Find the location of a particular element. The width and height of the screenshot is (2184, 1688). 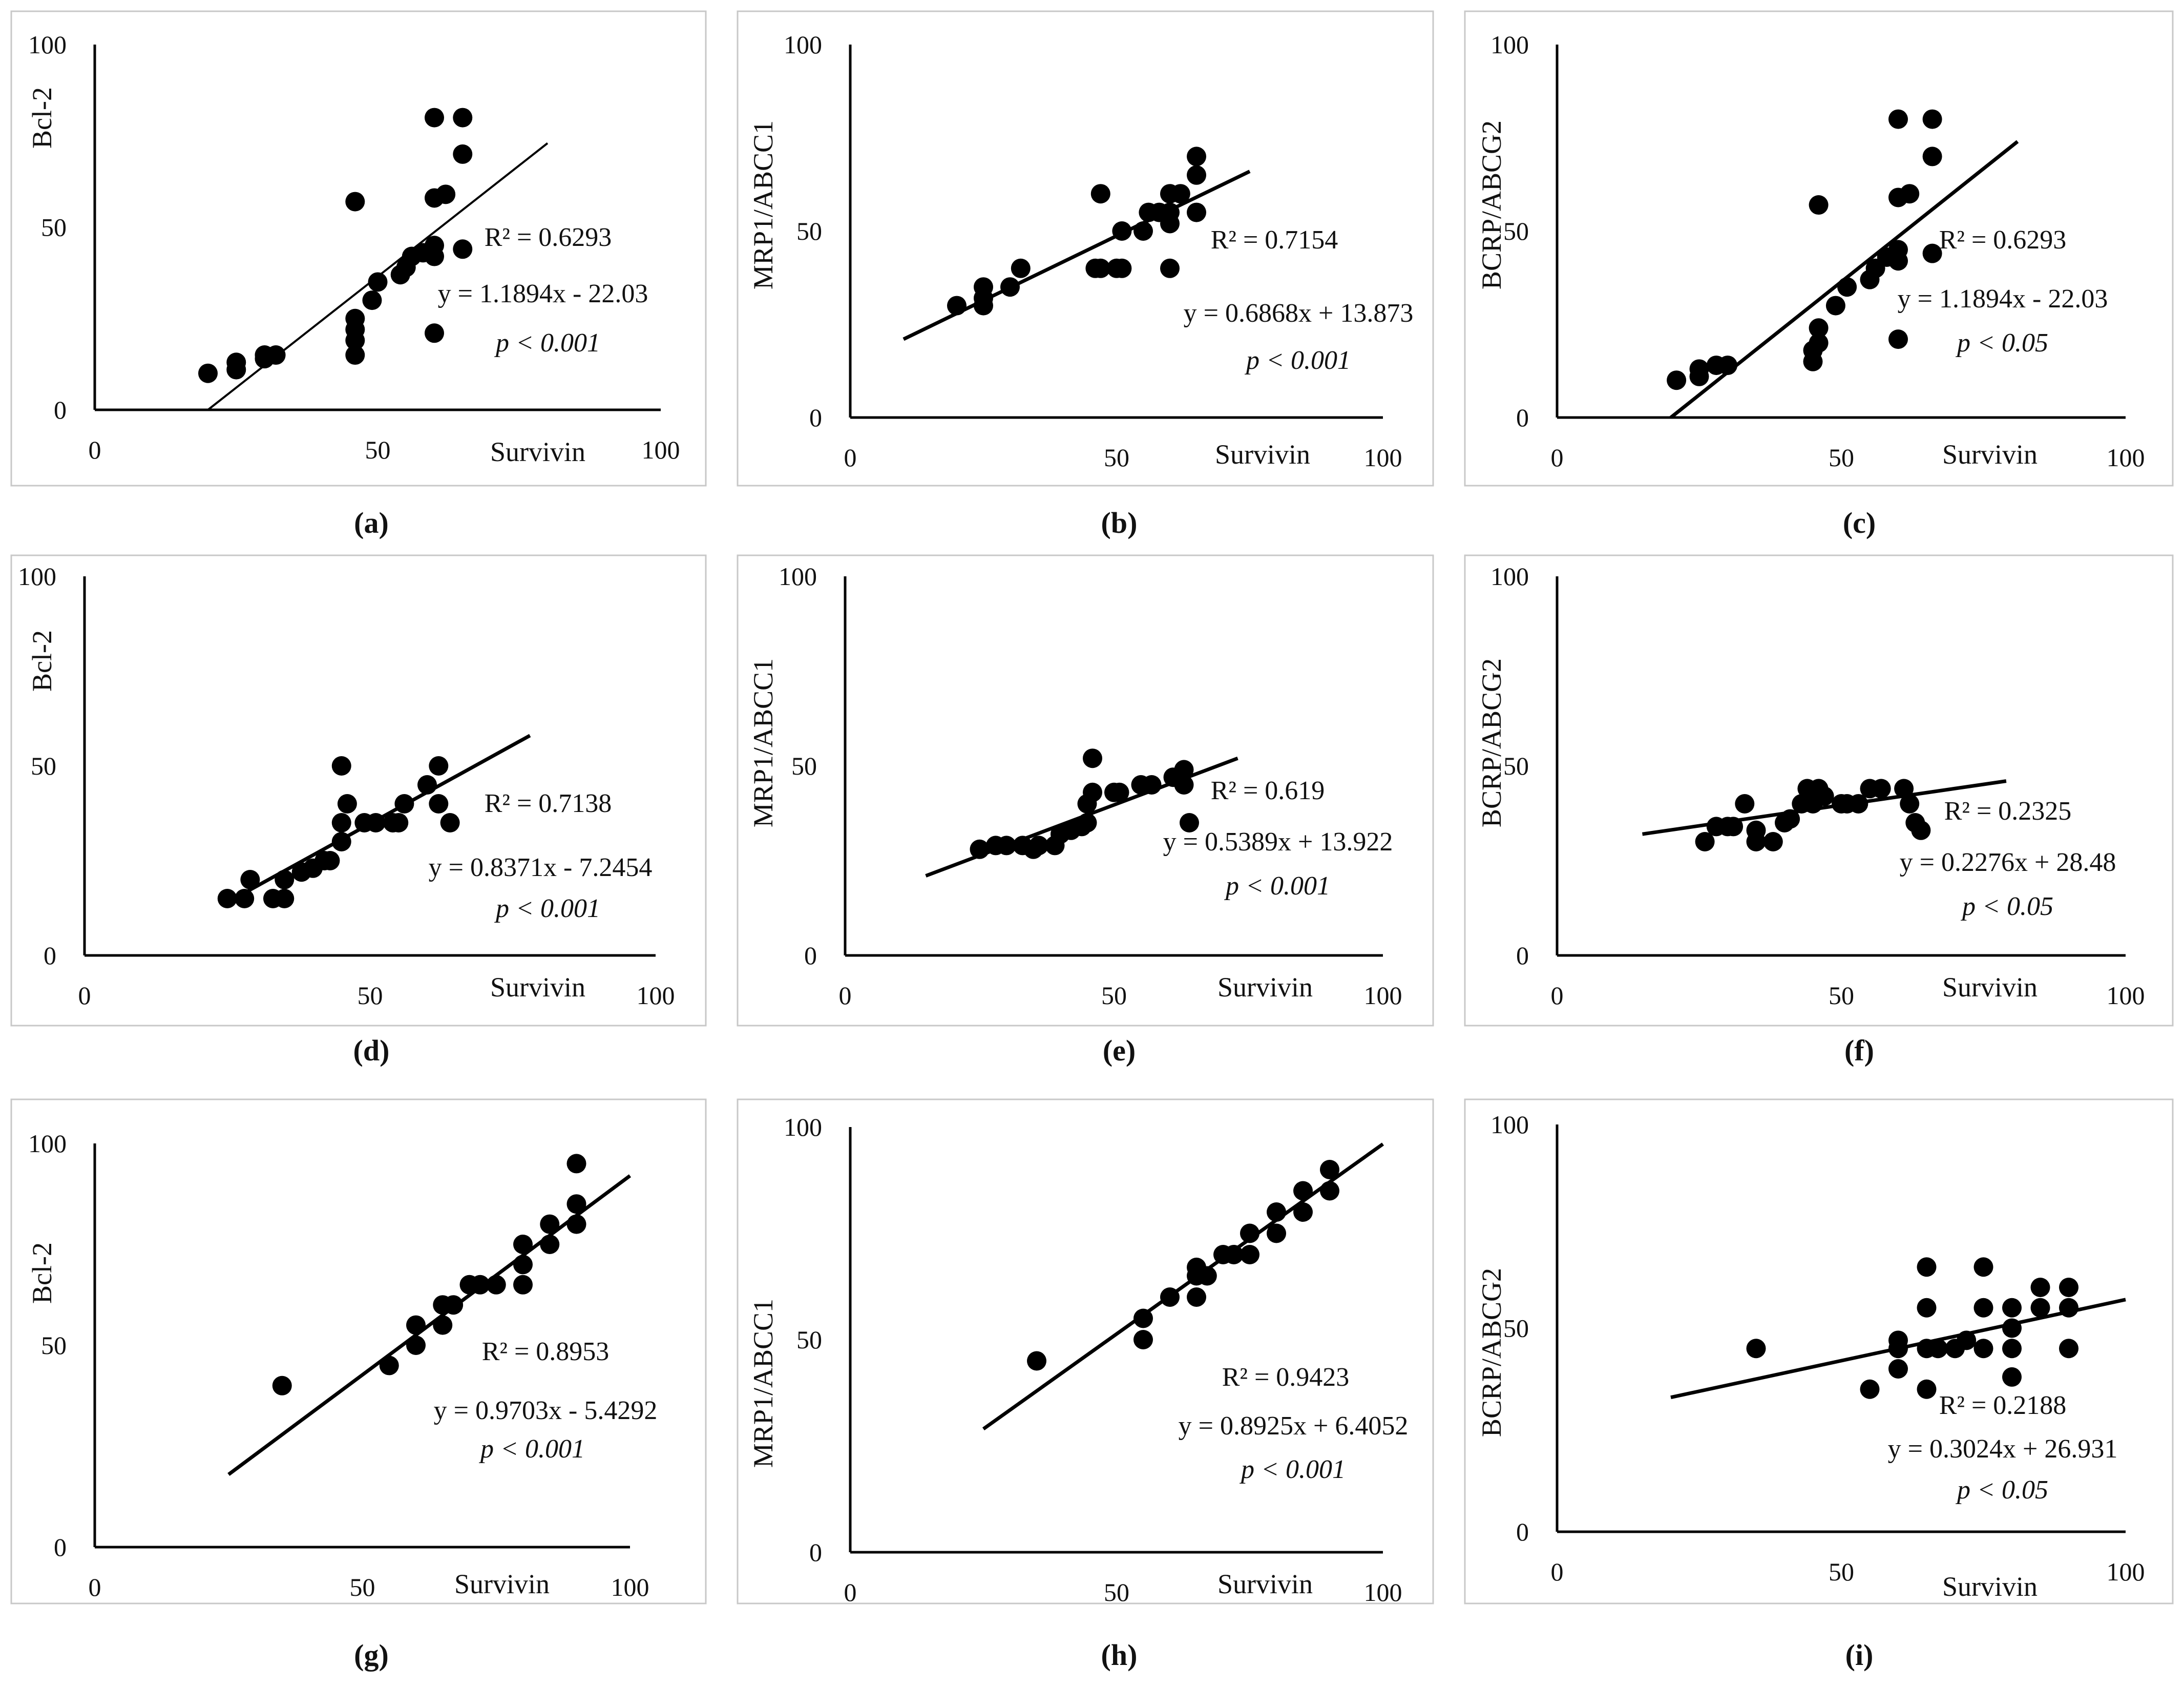

p-value-annotation: p < 0.05 is located at coordinates (2006, 906).